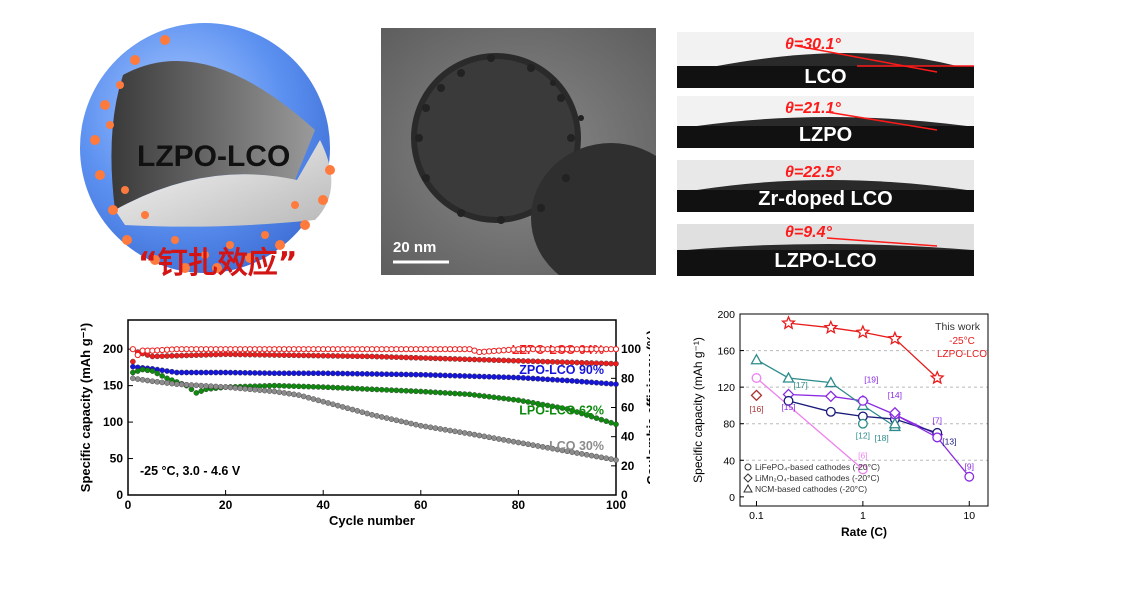 Image resolution: width=1128 pixels, height=611 pixels. Describe the element at coordinates (624, 495) in the screenshot. I see `y2-tick-label: 0` at that location.